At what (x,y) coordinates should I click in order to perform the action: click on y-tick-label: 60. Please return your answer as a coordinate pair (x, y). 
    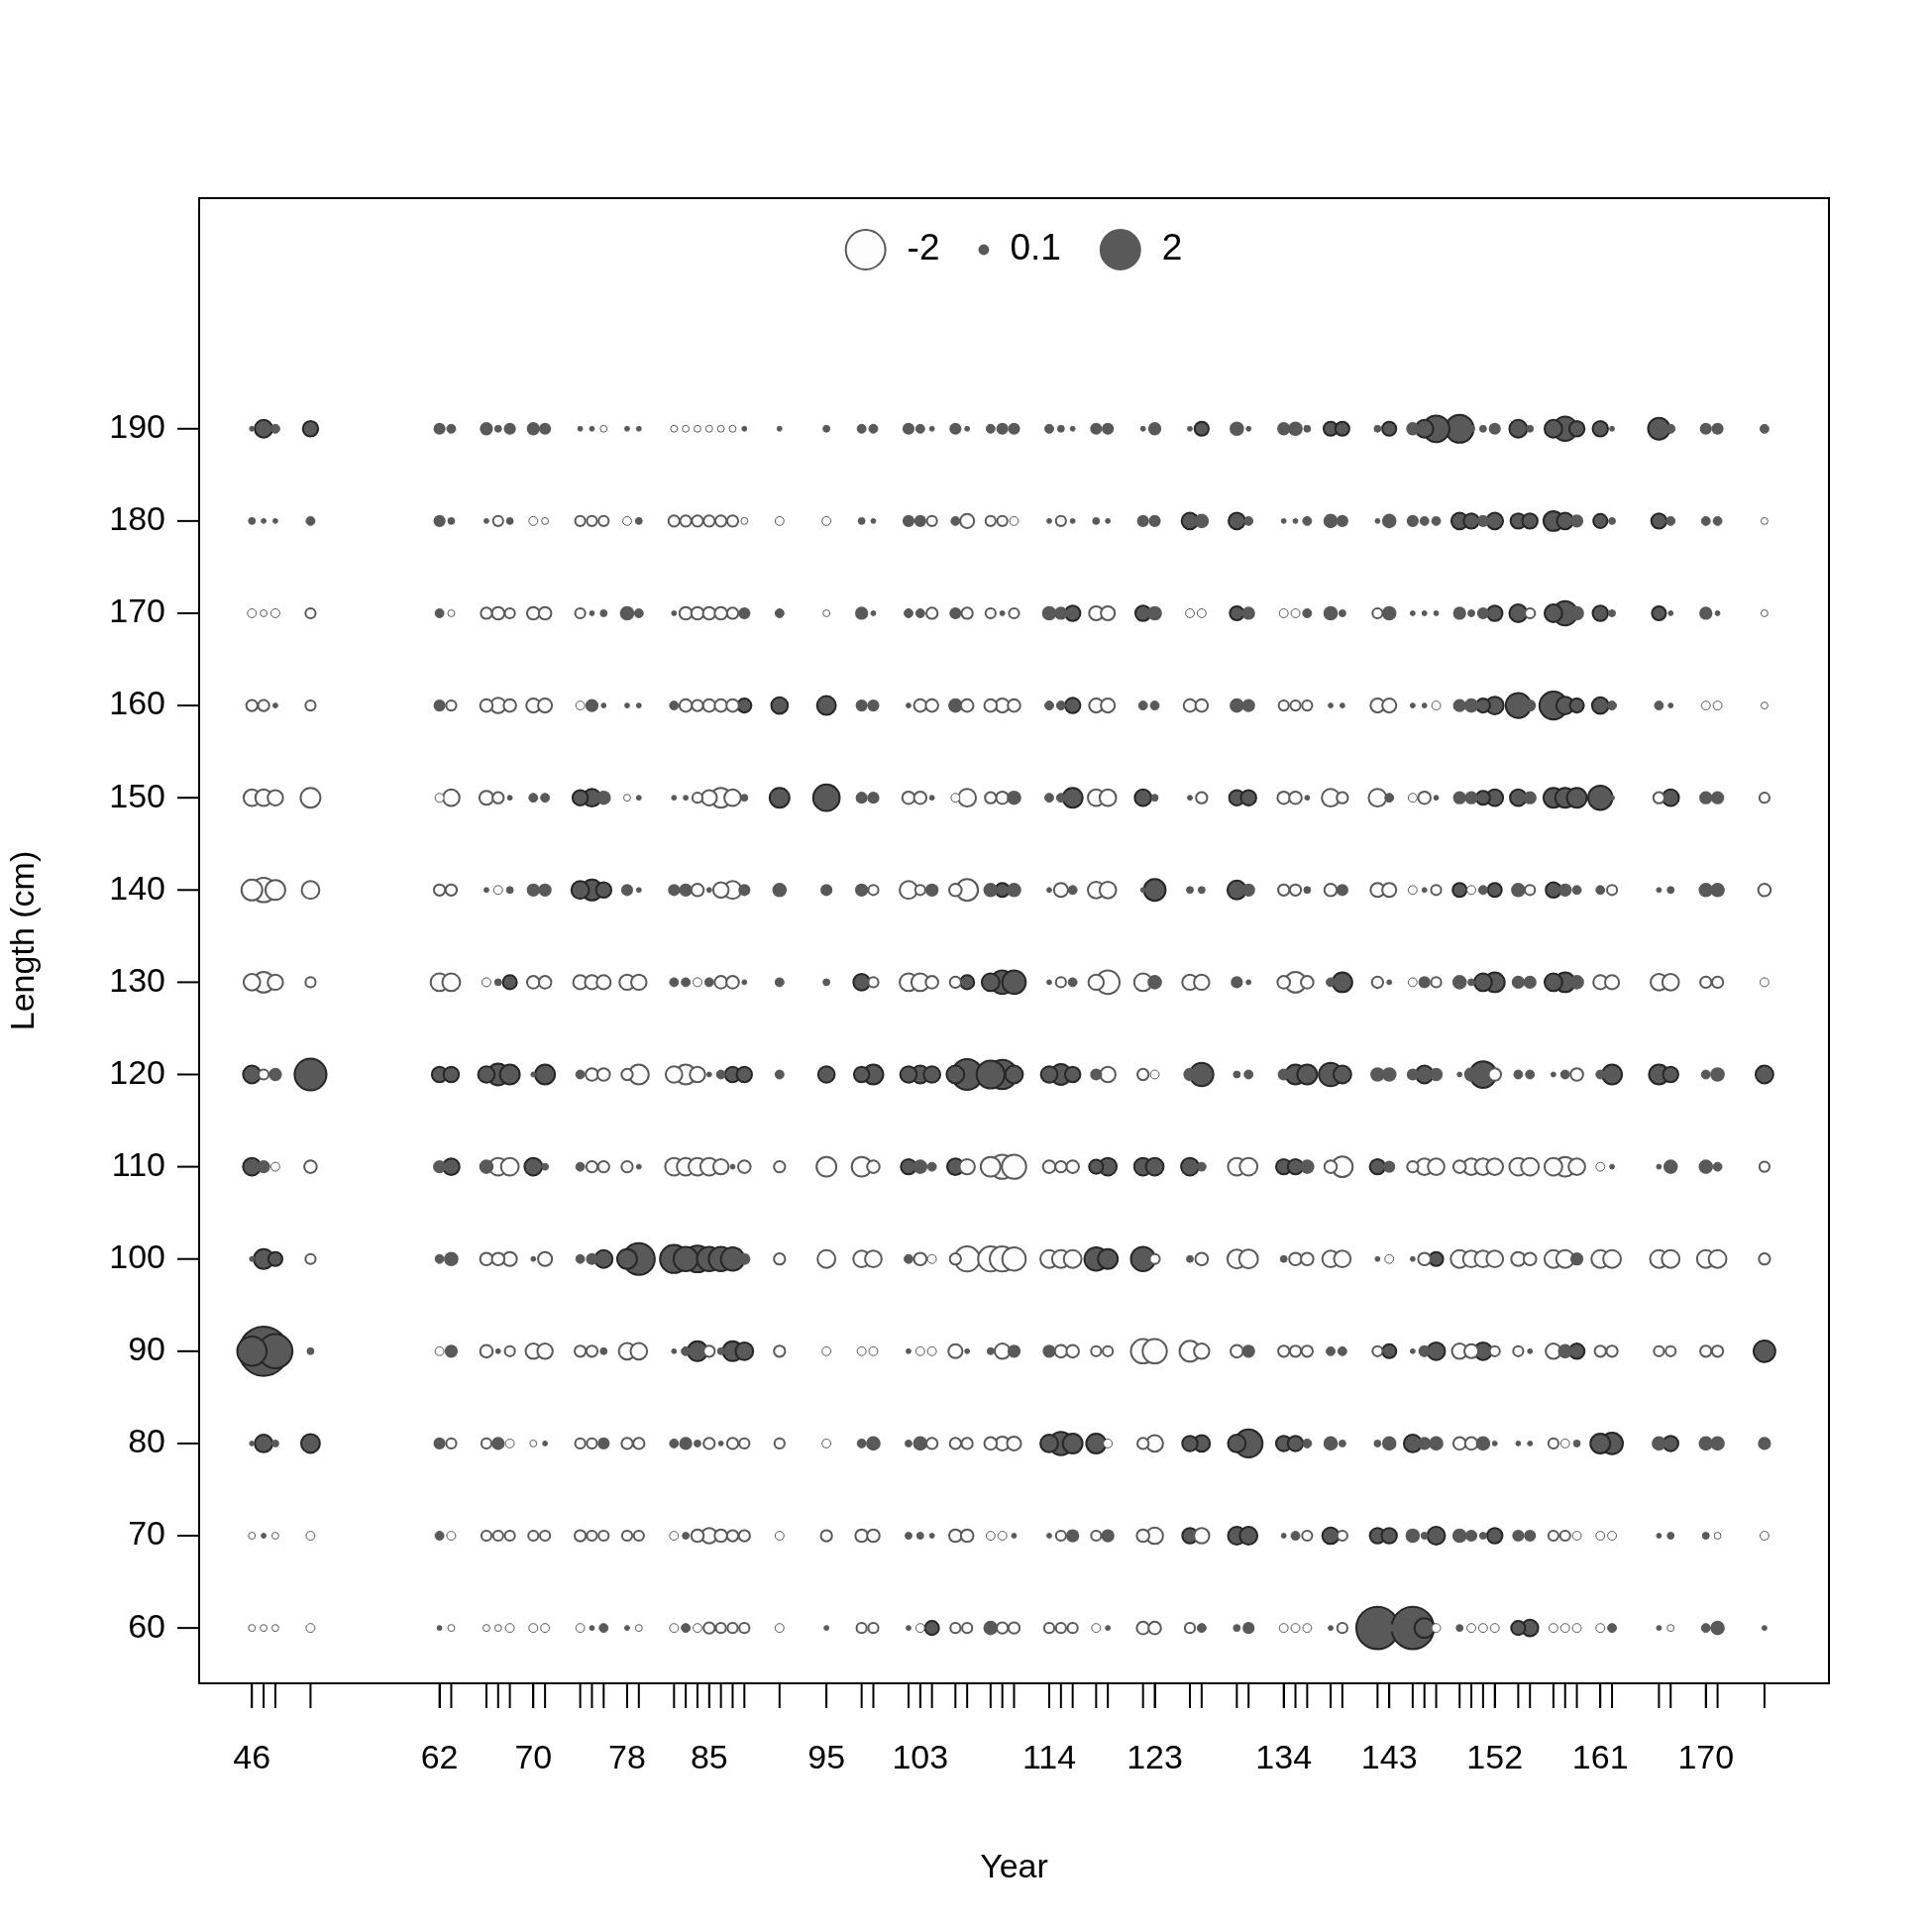
    Looking at the image, I should click on (146, 1625).